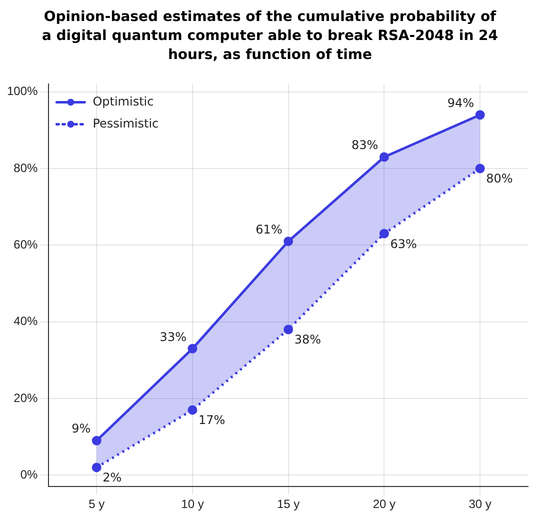  Describe the element at coordinates (22, 91) in the screenshot. I see `y-tick-label: 100%` at that location.